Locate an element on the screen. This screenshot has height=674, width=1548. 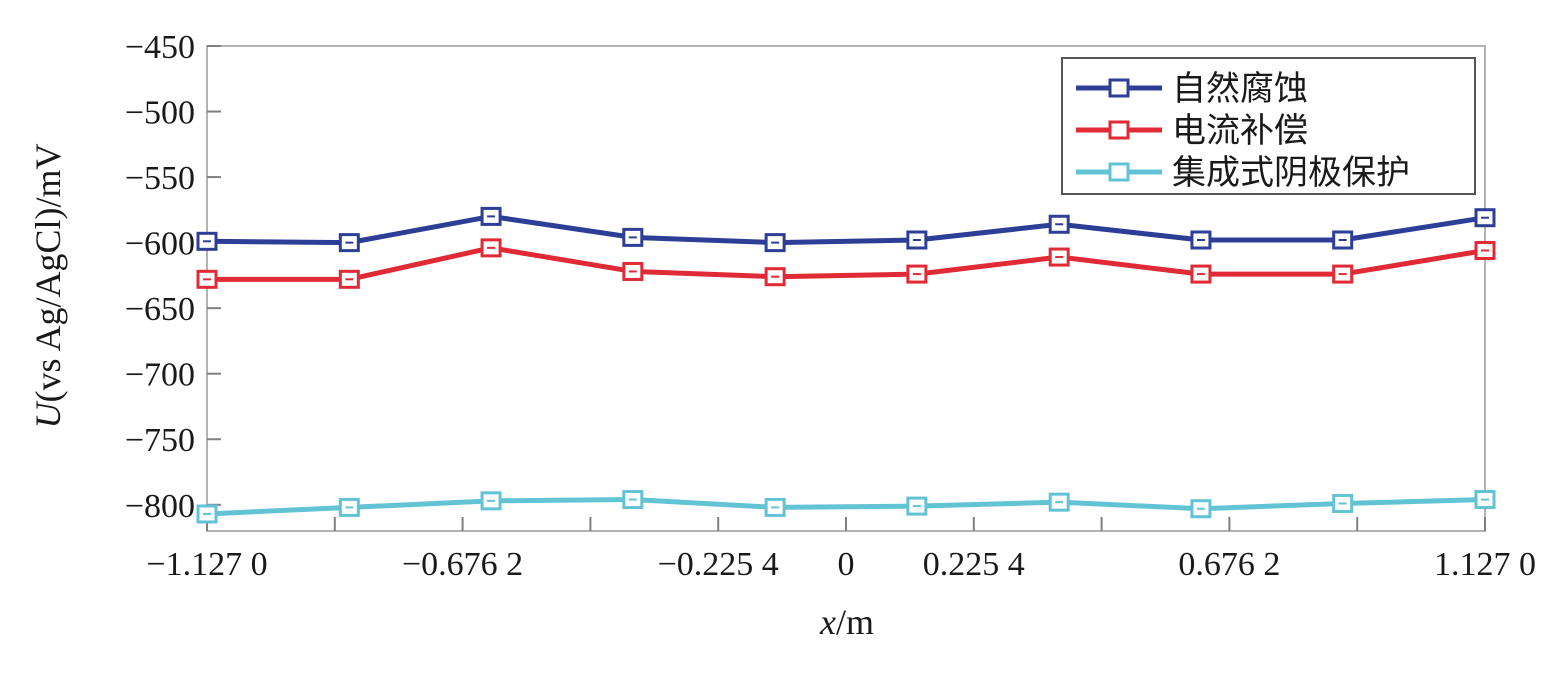
y-tick-label: −550 is located at coordinates (160, 178).